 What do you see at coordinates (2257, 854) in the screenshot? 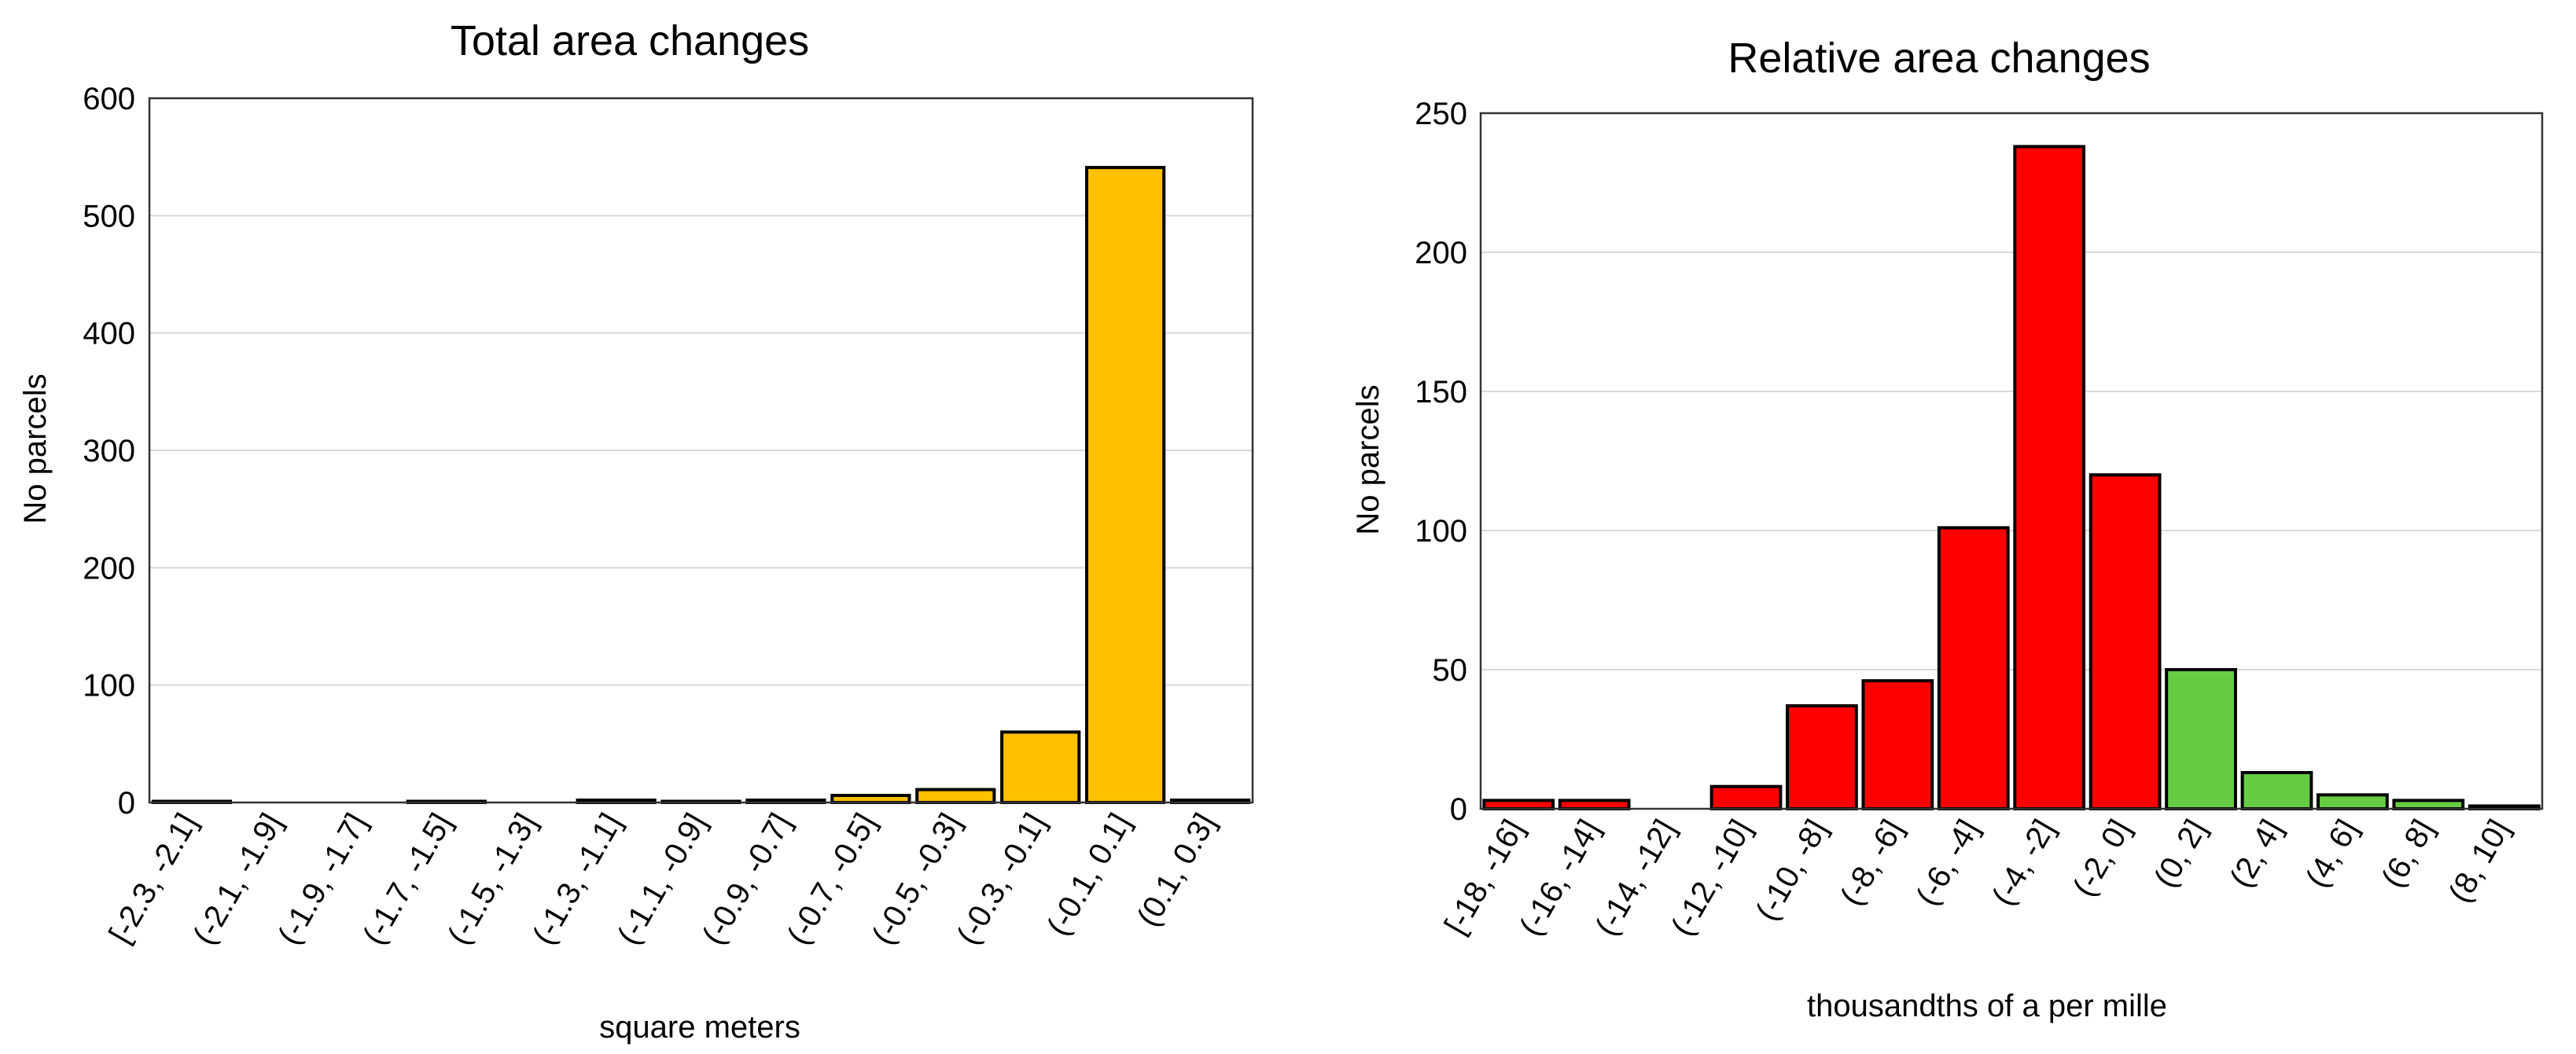
I see `x-tick-label: (2, 4]` at bounding box center [2257, 854].